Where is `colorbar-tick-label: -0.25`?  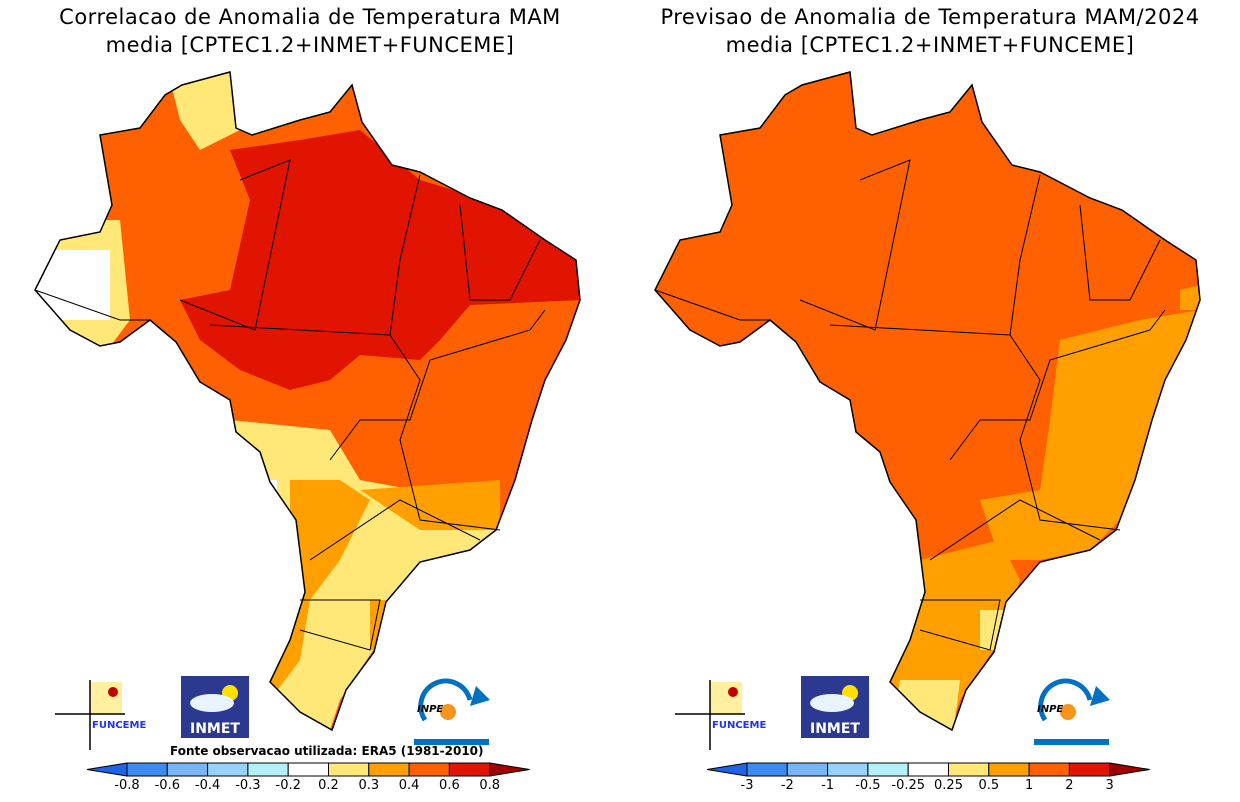 colorbar-tick-label: -0.25 is located at coordinates (908, 785).